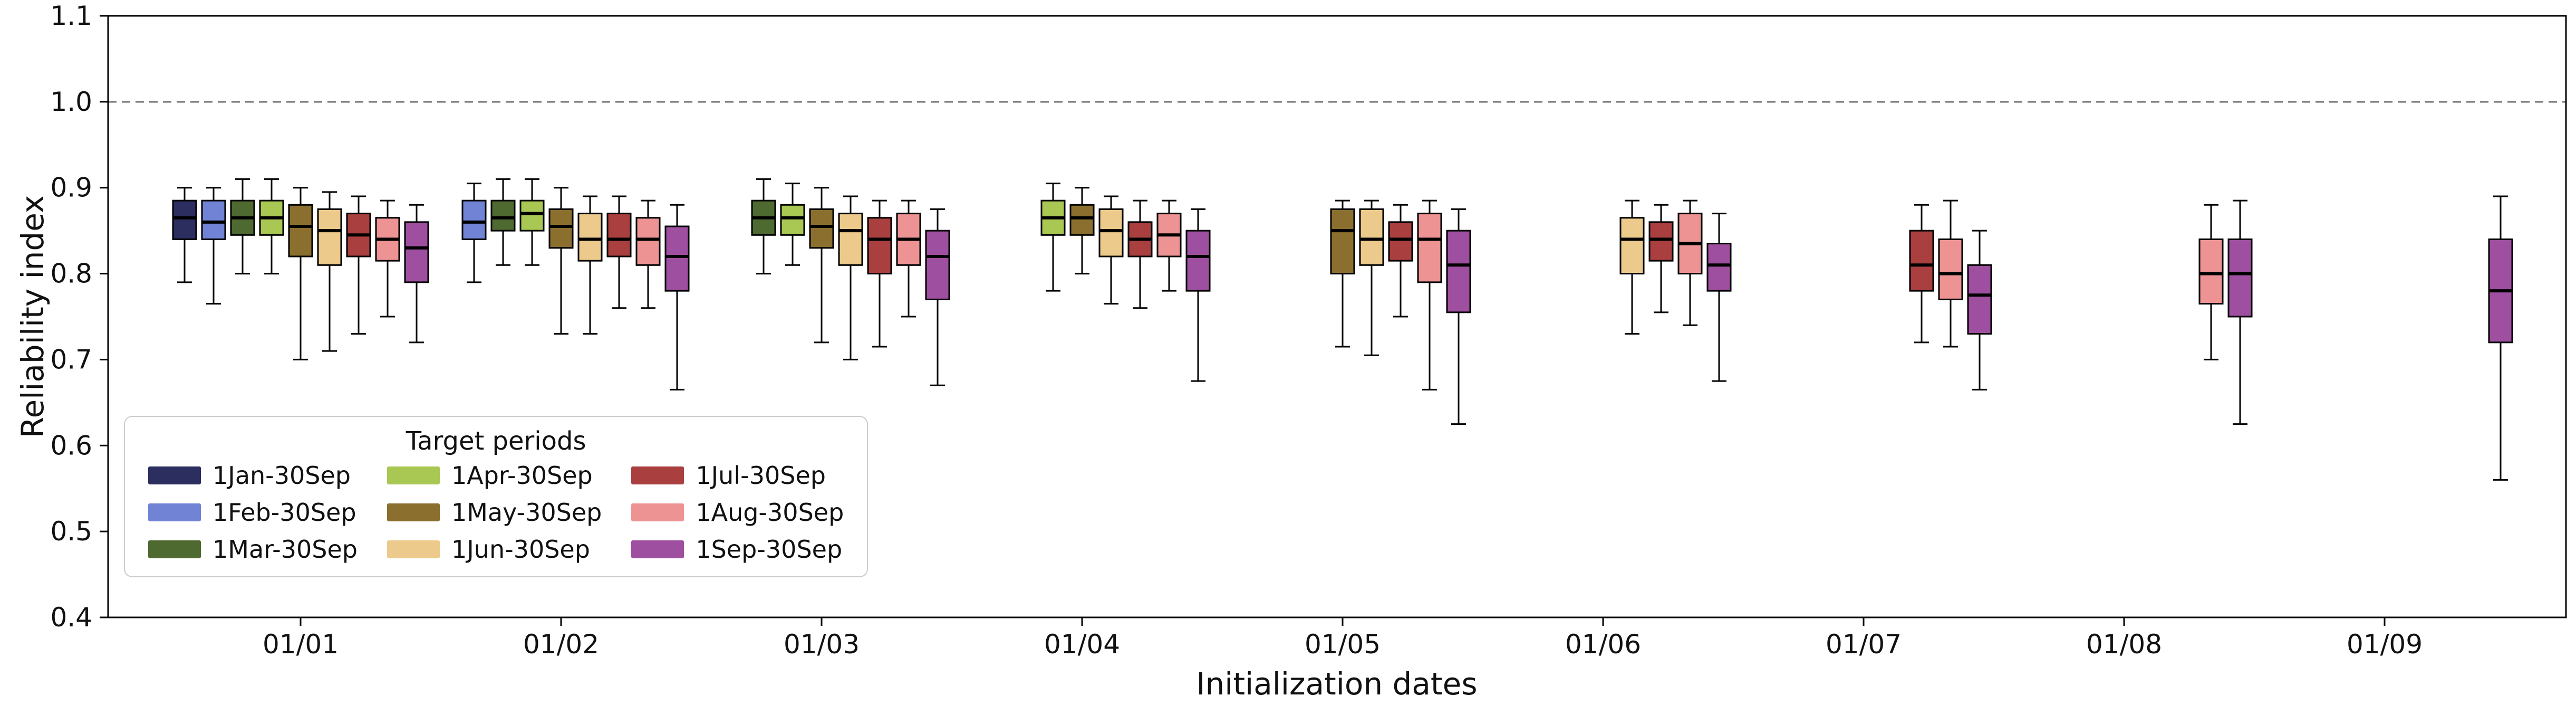 This screenshot has width=2576, height=705. I want to click on box-1Sep-30Sep-01/02, so click(677, 297).